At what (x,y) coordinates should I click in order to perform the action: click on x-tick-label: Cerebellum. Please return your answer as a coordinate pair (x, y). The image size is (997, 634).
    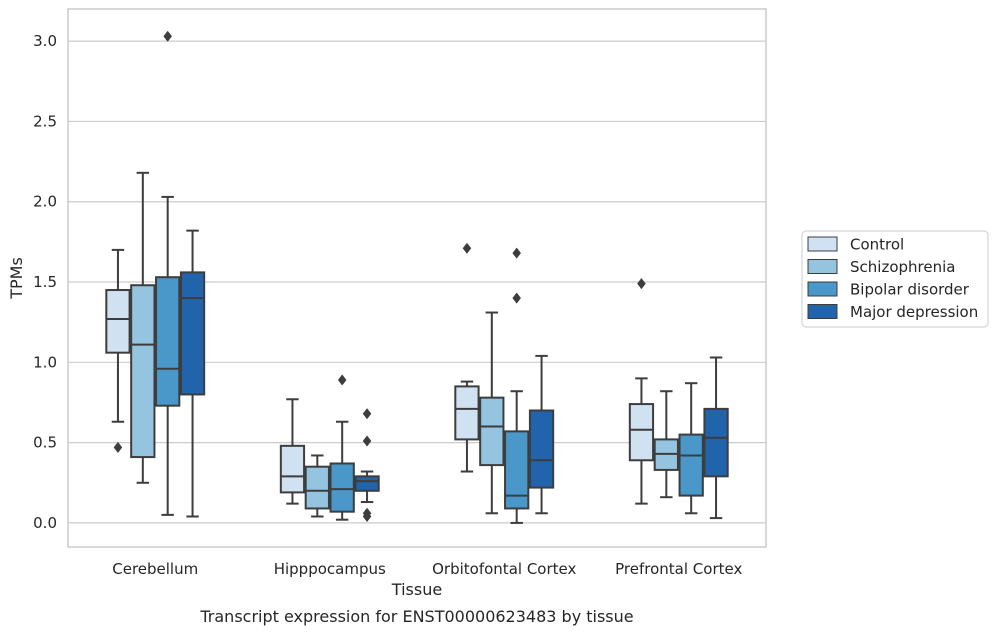
    Looking at the image, I should click on (155, 569).